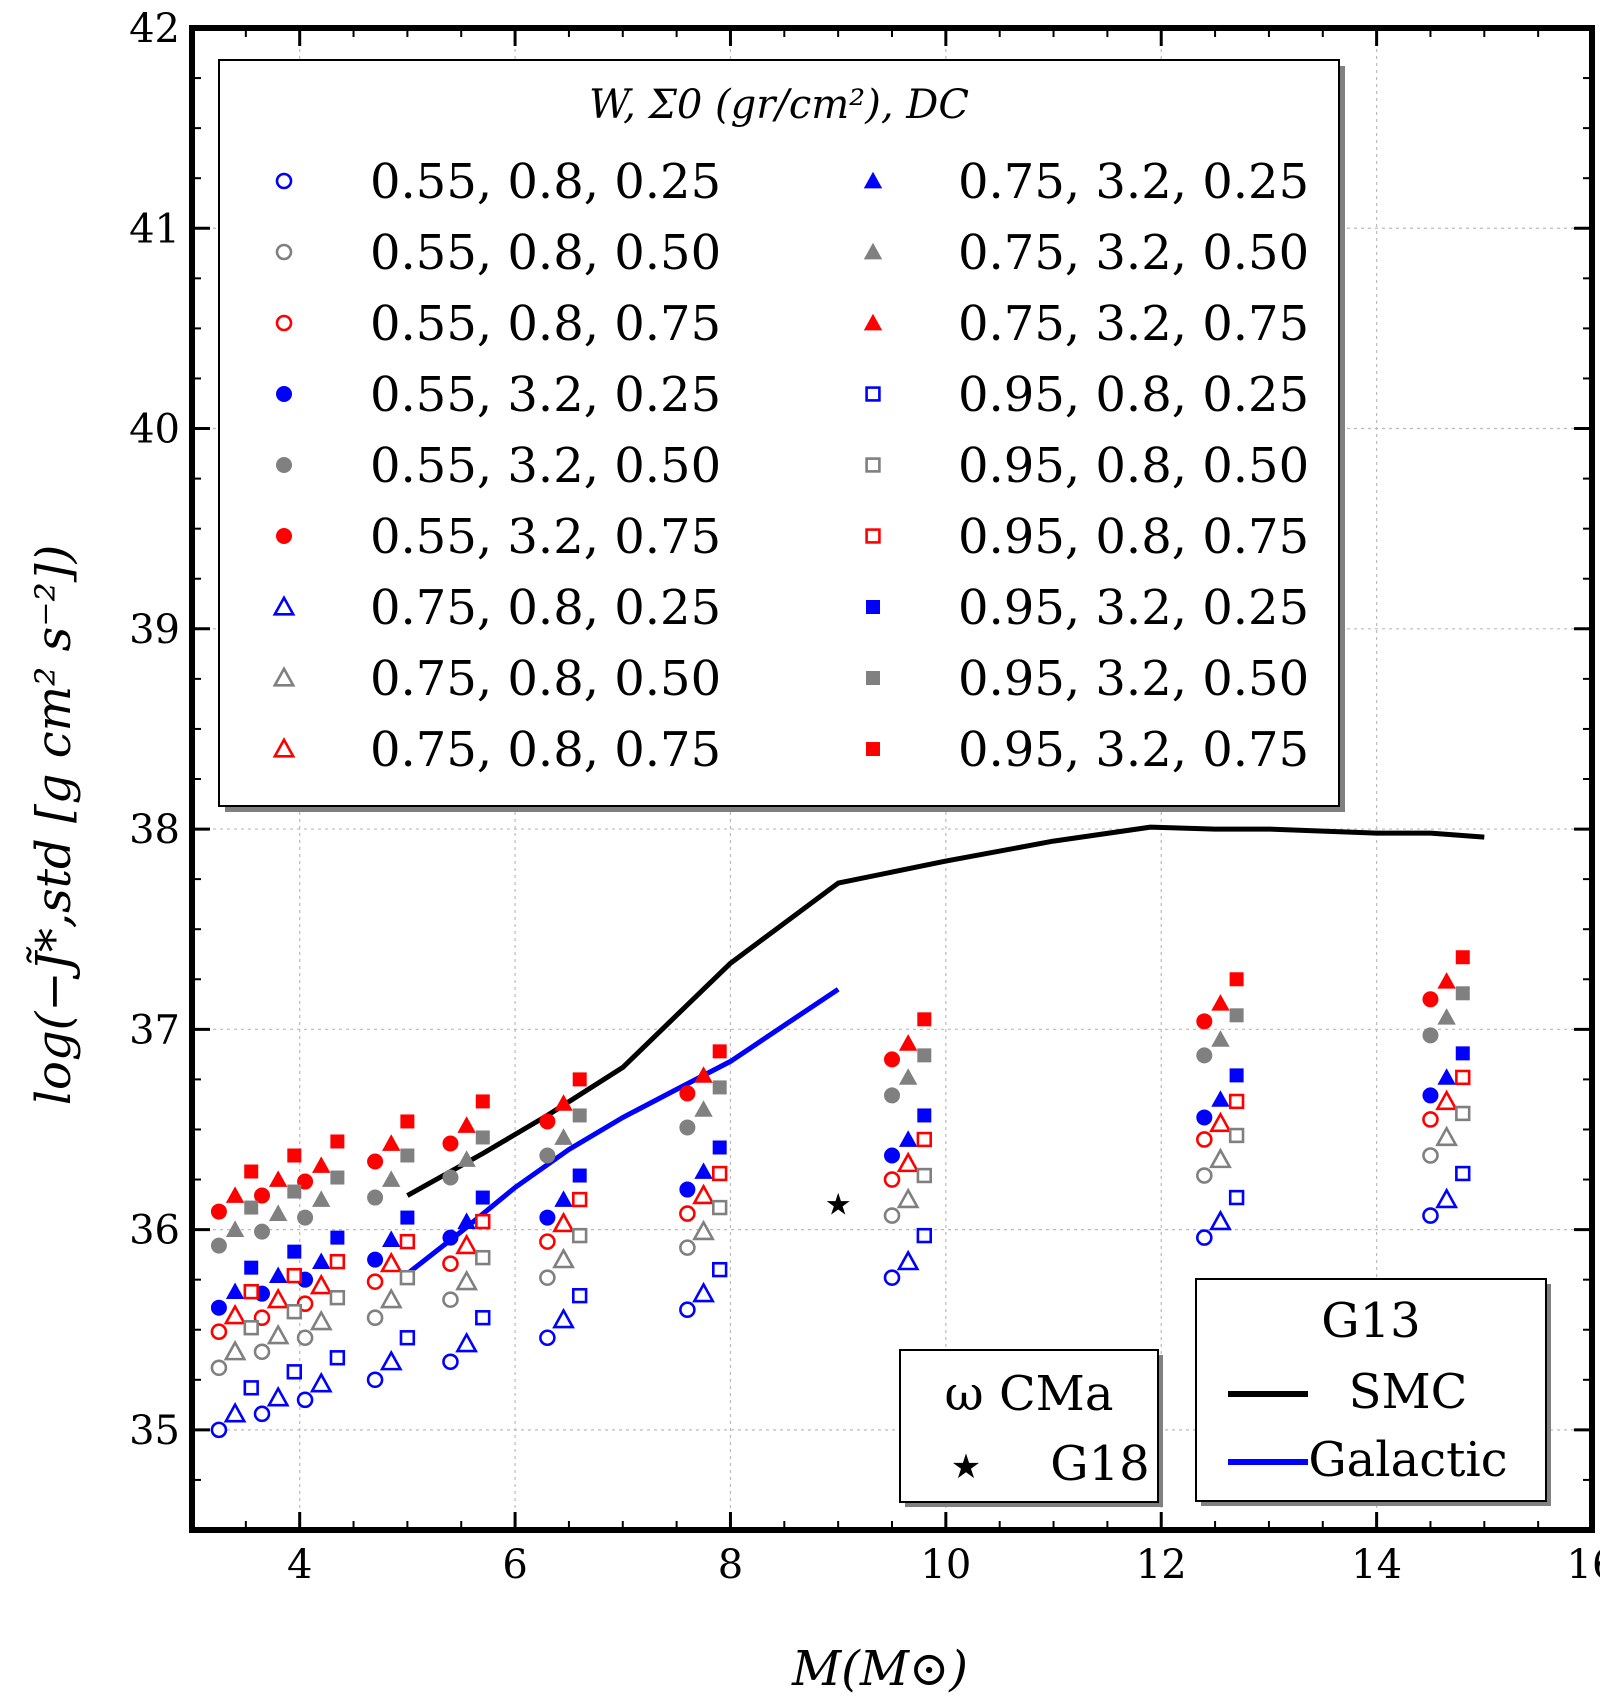 The height and width of the screenshot is (1700, 1600). Describe the element at coordinates (1031, 1428) in the screenshot. I see `legend-omega-cma: ω CMa ★ G18` at that location.